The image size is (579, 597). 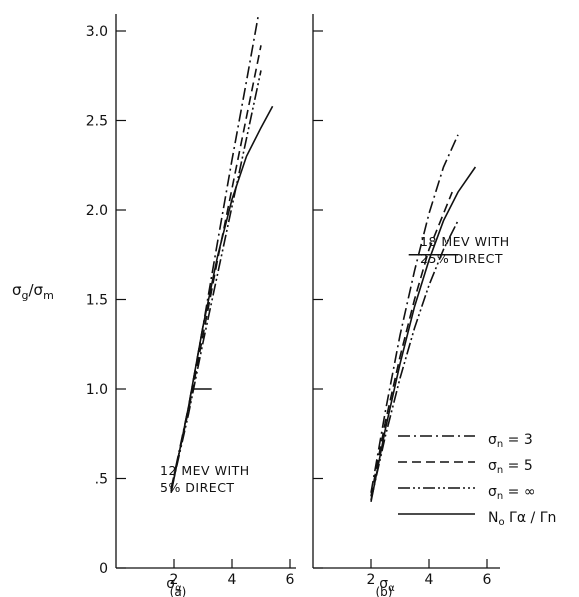 What do you see at coordinates (429, 580) in the screenshot?
I see `panel-b-x-tick-label: 4` at bounding box center [429, 580].